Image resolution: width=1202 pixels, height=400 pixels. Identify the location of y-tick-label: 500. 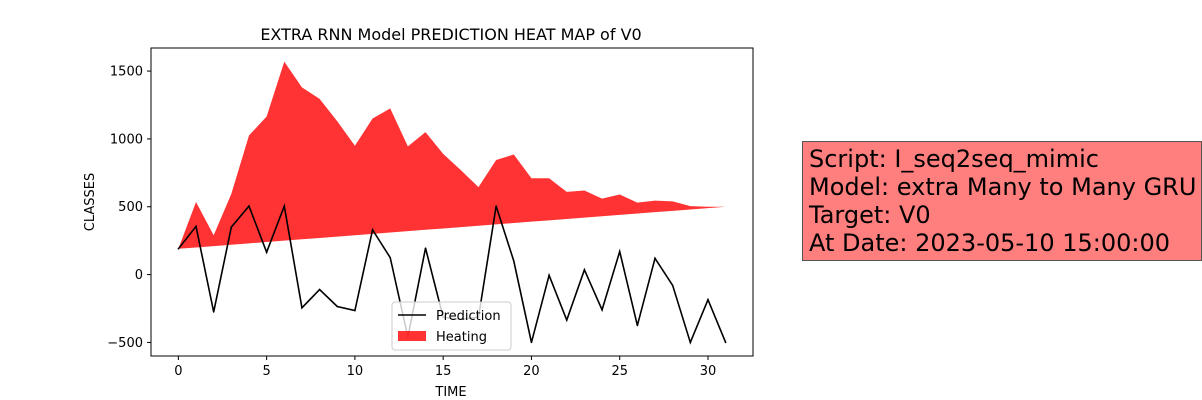
(130, 207).